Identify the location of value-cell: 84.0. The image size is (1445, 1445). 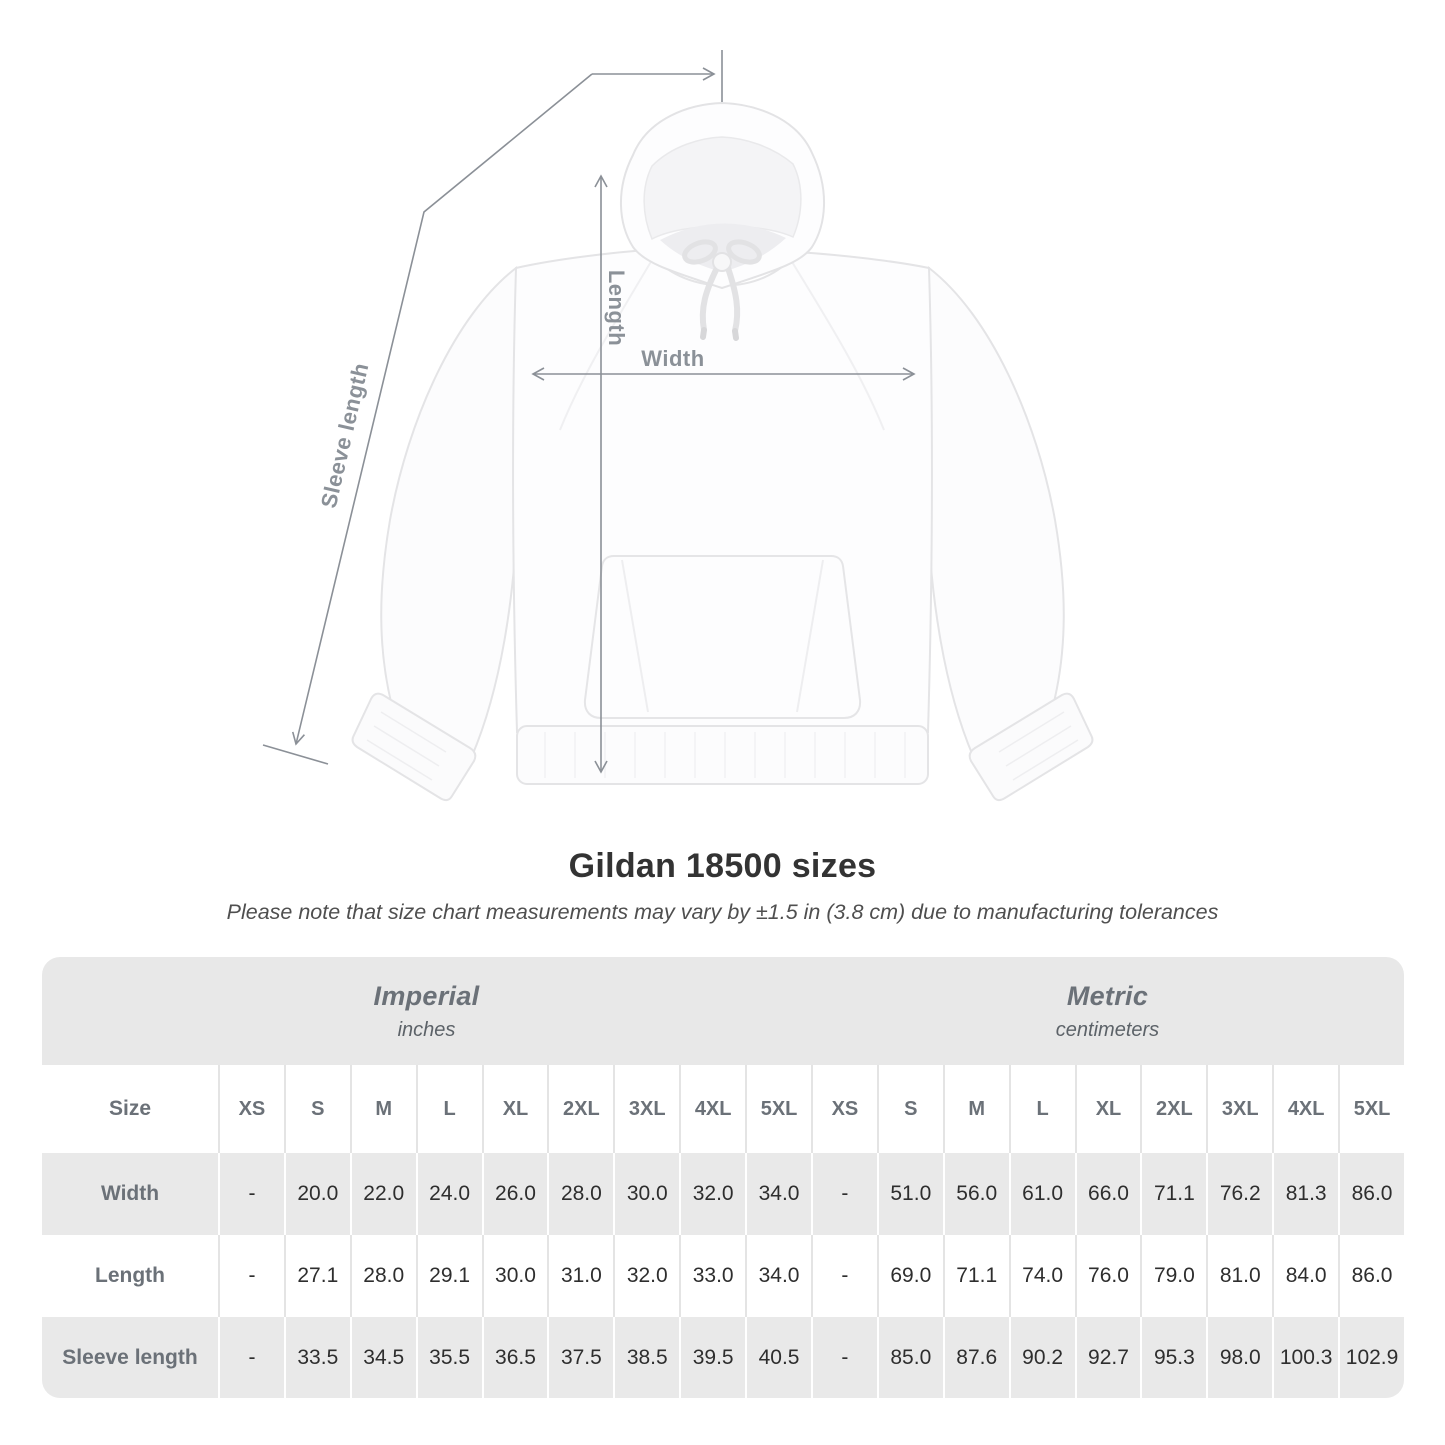
(1305, 1276).